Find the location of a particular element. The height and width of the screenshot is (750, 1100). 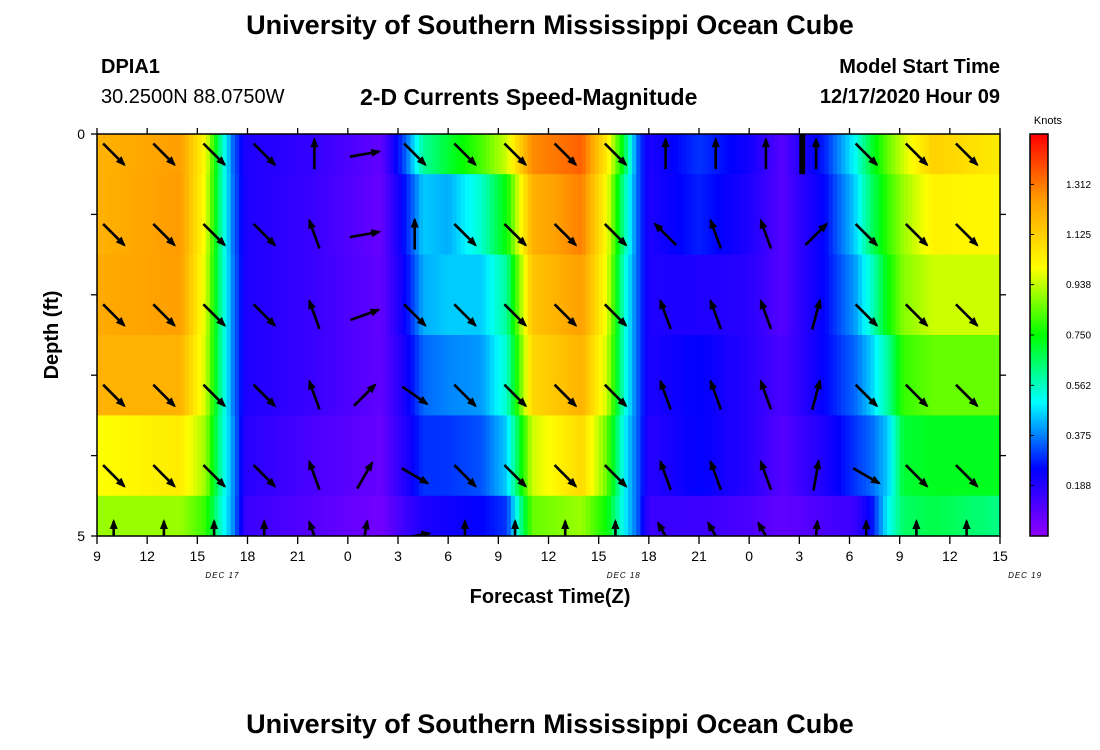

x-tick-label: 21 is located at coordinates (699, 556).